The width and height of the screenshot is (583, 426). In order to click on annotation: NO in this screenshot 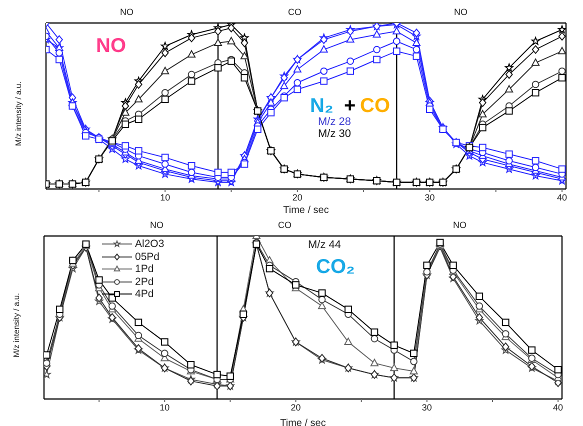, I will do `click(111, 46)`.